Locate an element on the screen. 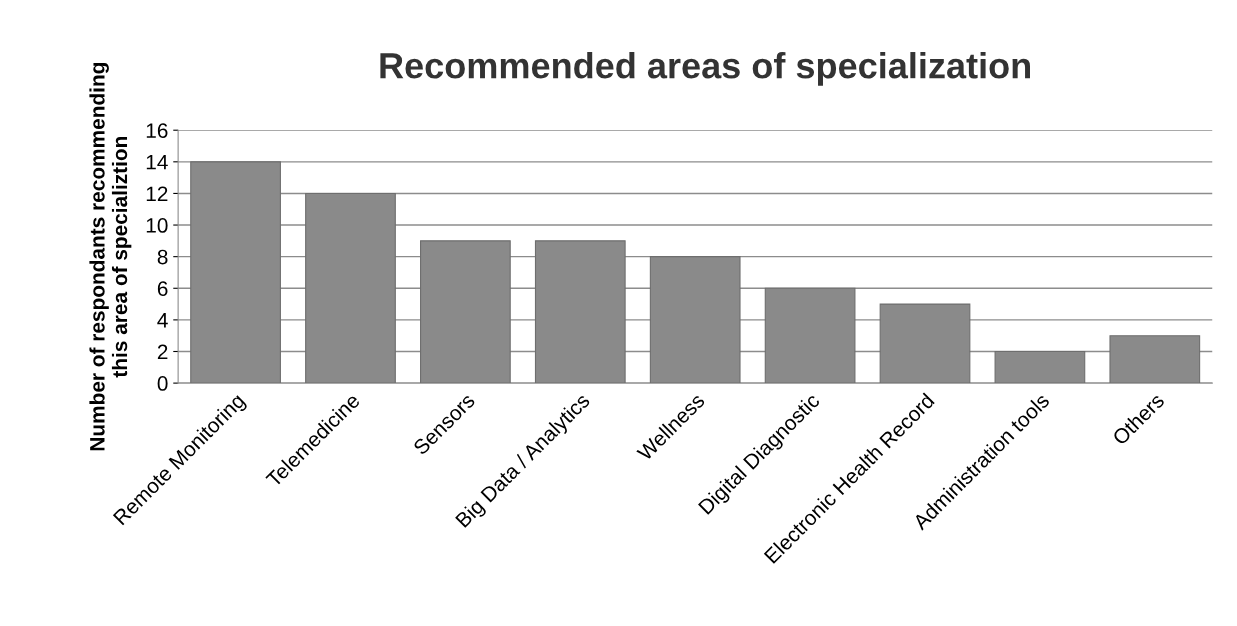 The image size is (1237, 626). y-tick-label: 12 is located at coordinates (157, 193).